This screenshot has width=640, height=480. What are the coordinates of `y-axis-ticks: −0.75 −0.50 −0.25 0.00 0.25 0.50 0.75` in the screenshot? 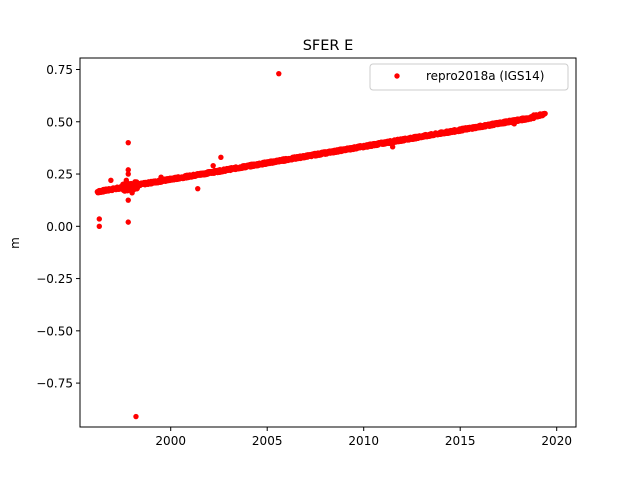 It's located at (58, 227).